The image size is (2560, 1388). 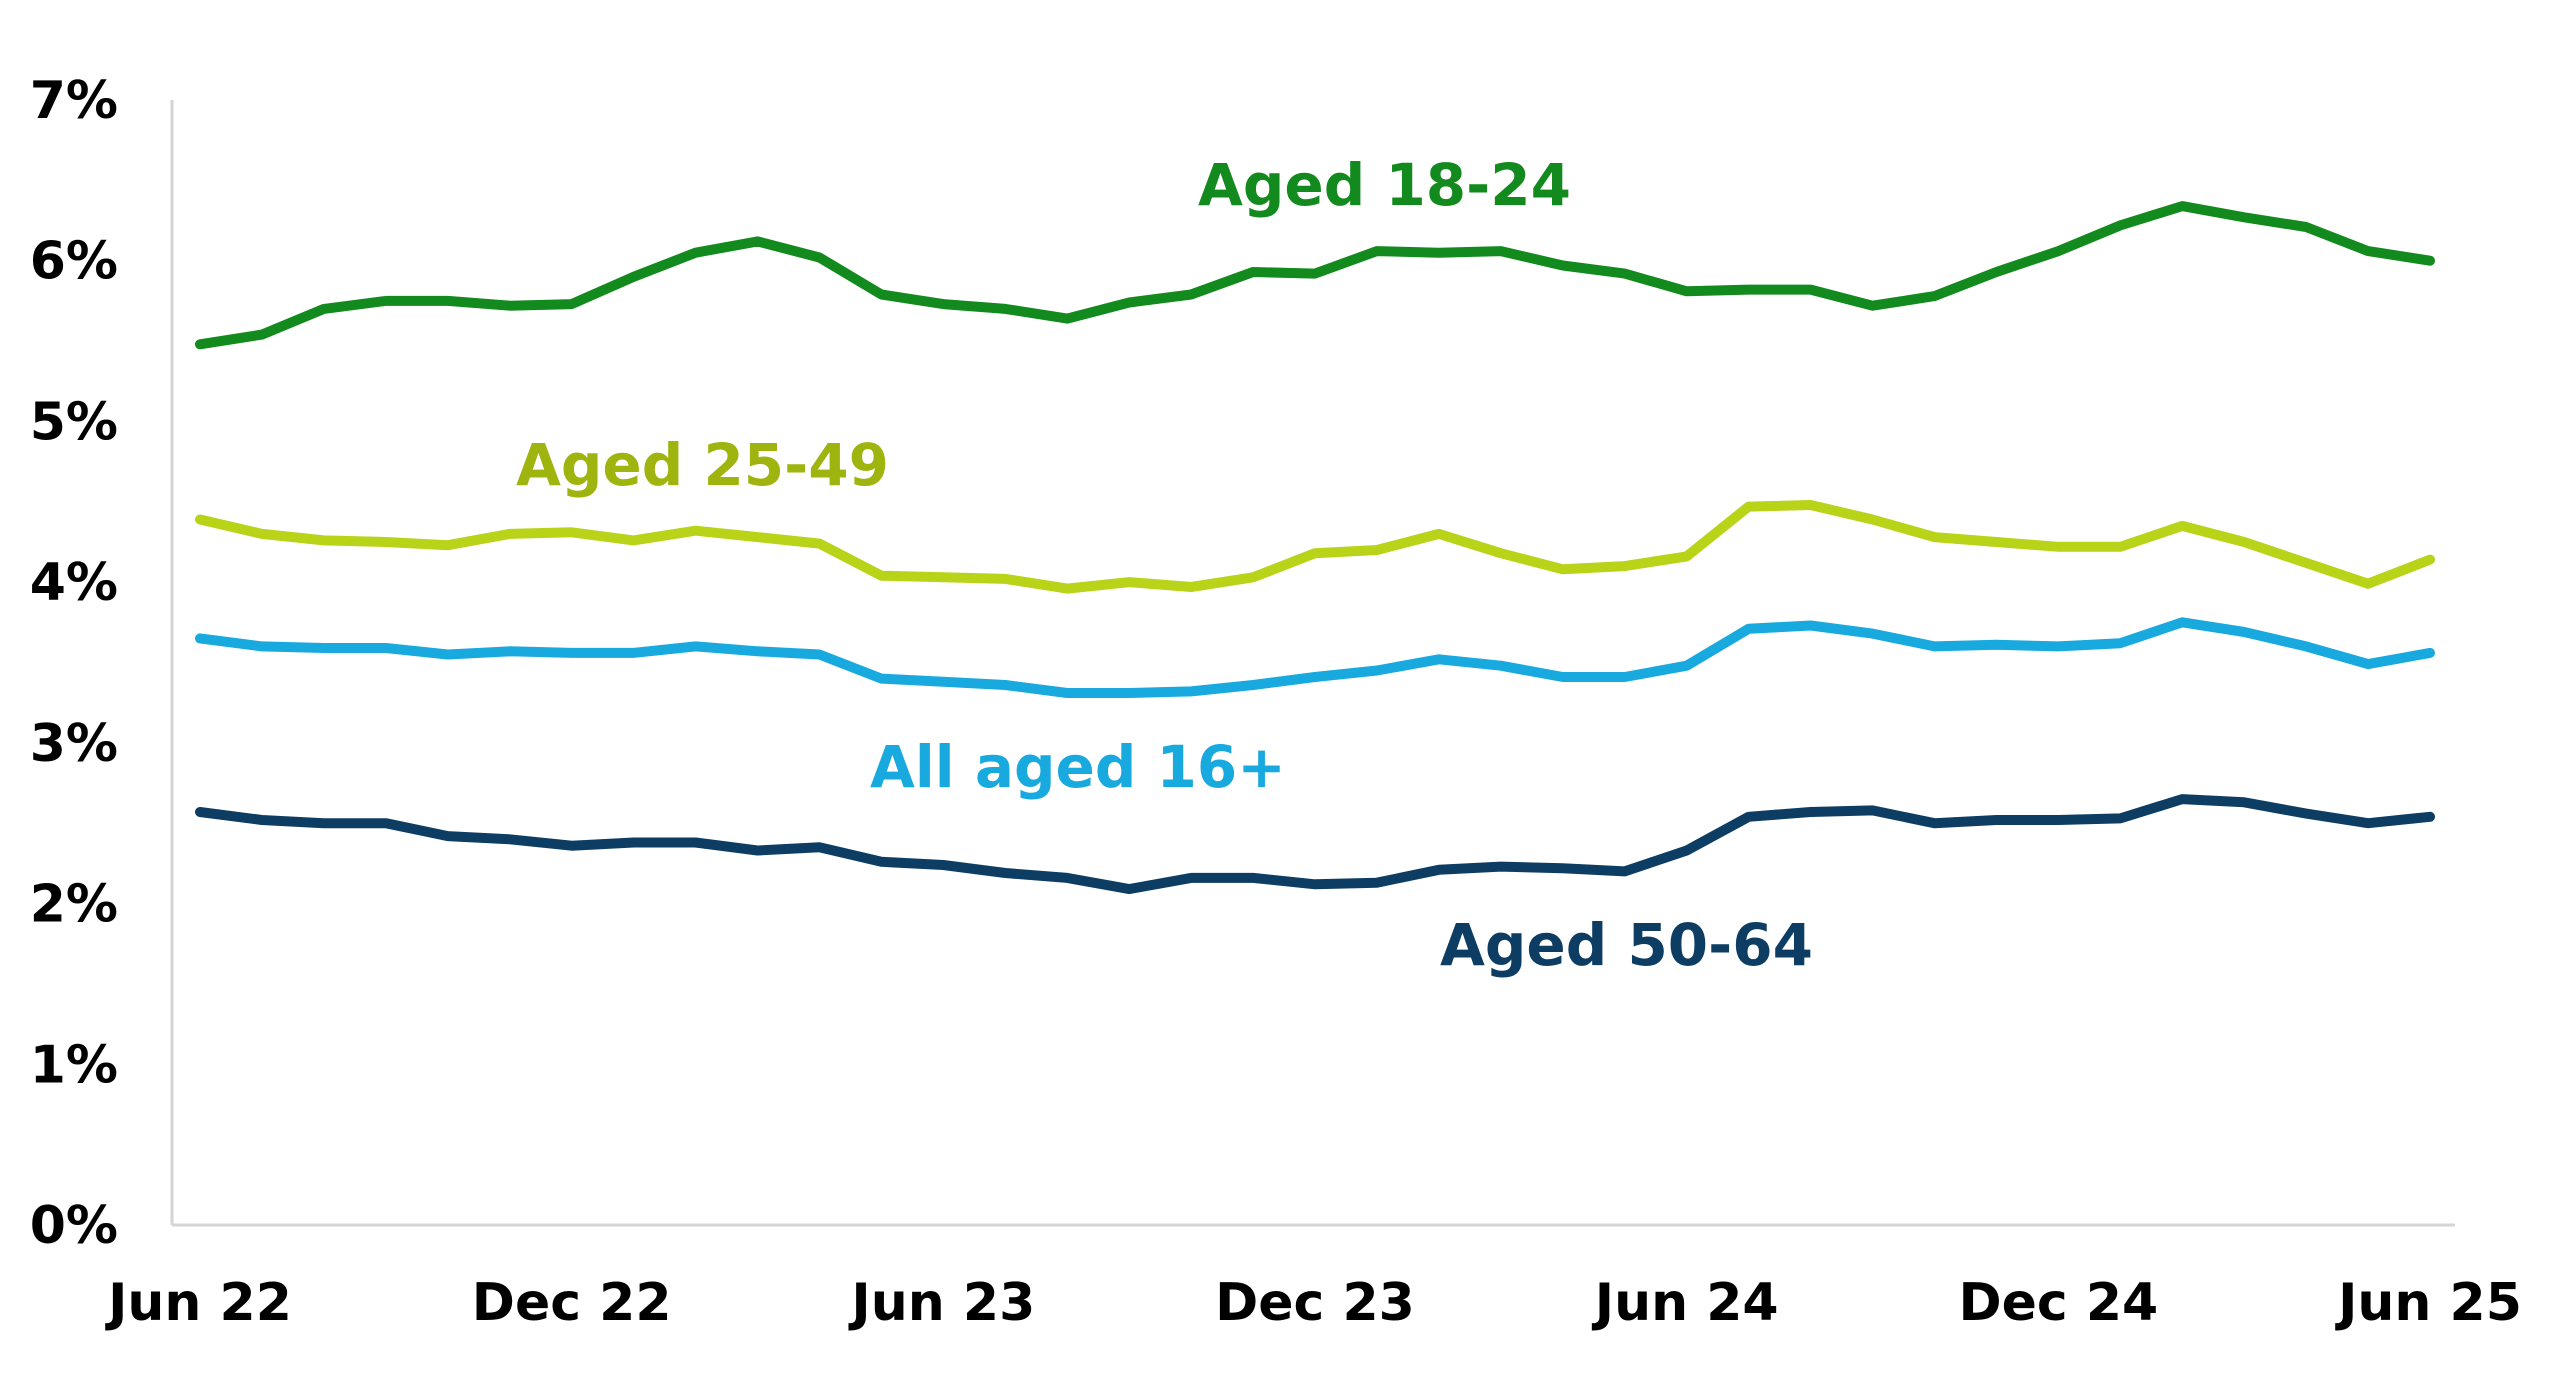 What do you see at coordinates (1384, 185) in the screenshot?
I see `series-label-aged-18-24: Aged 18-24` at bounding box center [1384, 185].